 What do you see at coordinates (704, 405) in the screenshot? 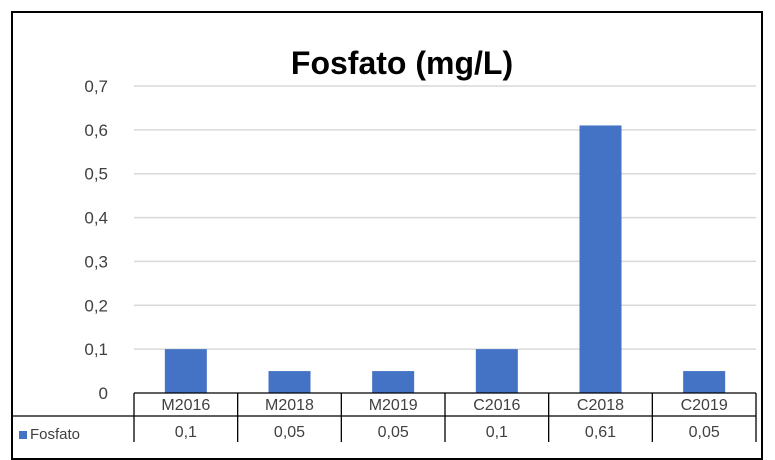
I see `x-tick-label: C2019` at bounding box center [704, 405].